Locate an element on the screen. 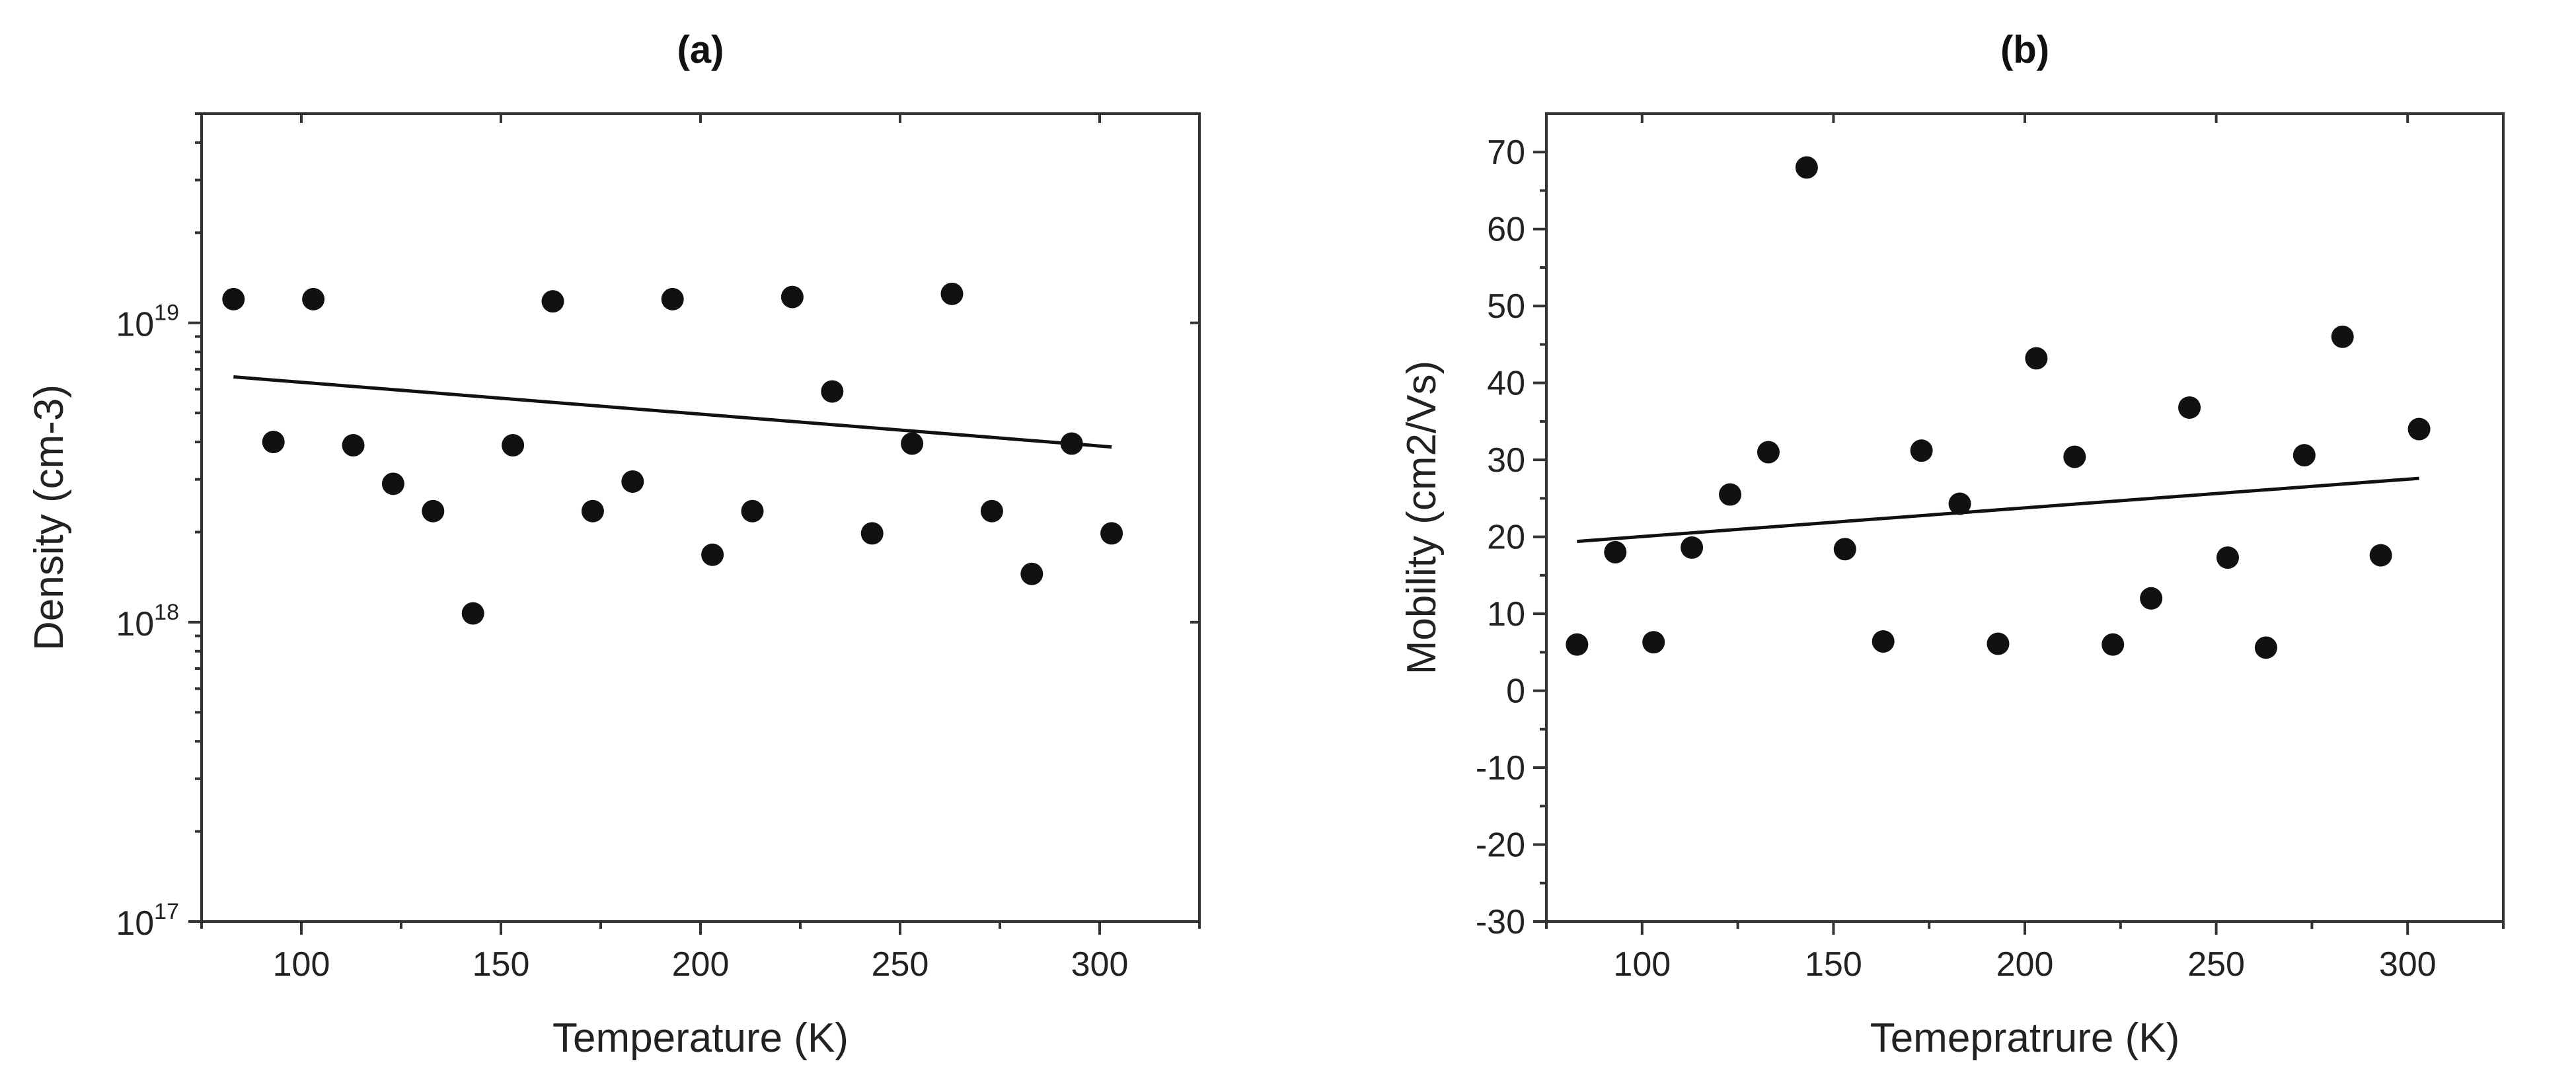 The image size is (2576, 1088). y-tick-label: 70 is located at coordinates (1506, 152).